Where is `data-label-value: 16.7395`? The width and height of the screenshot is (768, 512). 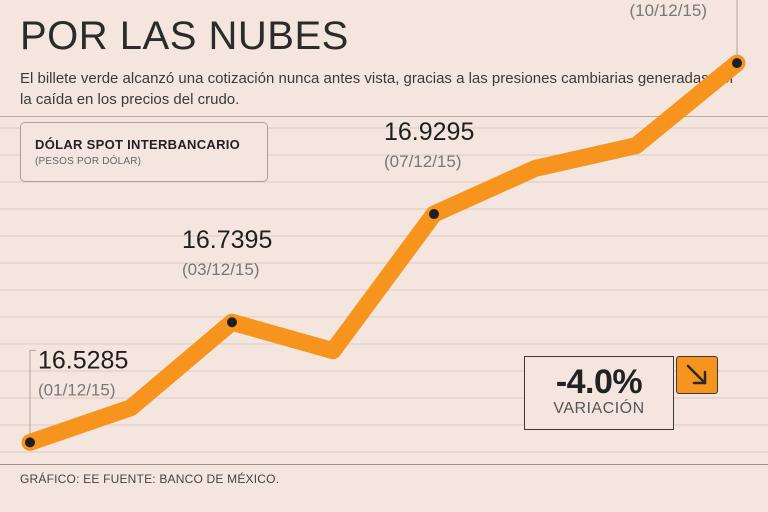
data-label-value: 16.7395 is located at coordinates (227, 240).